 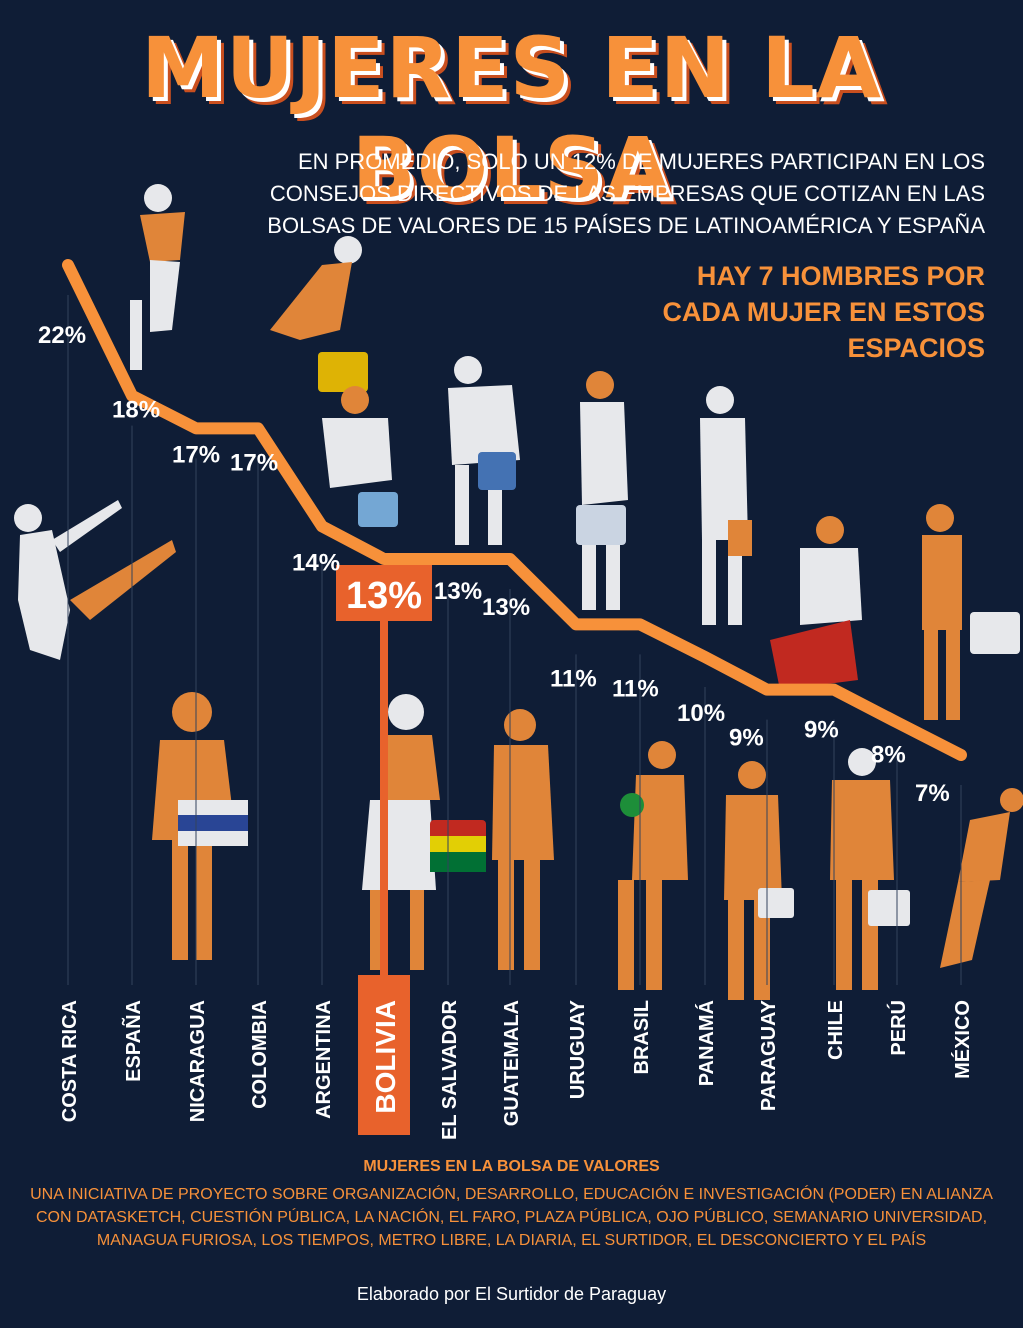 I want to click on figure-chile, so click(x=816, y=603).